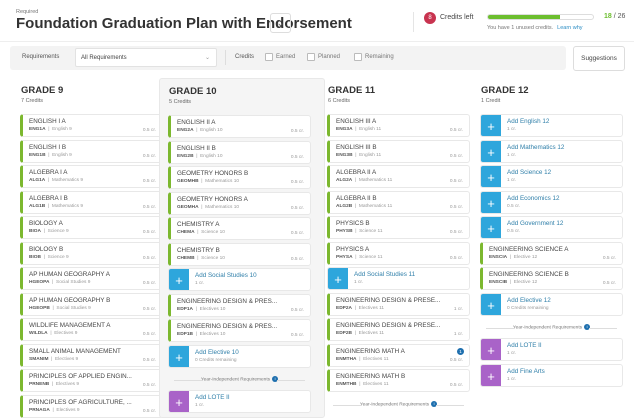 Image resolution: width=634 pixels, height=418 pixels. What do you see at coordinates (48, 198) in the screenshot?
I see `course-name: ALGEBRA I B` at bounding box center [48, 198].